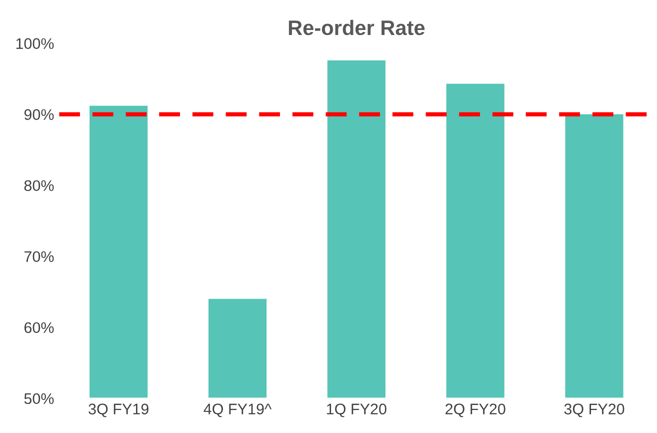  What do you see at coordinates (476, 411) in the screenshot?
I see `x-tick-label: 2Q FY20` at bounding box center [476, 411].